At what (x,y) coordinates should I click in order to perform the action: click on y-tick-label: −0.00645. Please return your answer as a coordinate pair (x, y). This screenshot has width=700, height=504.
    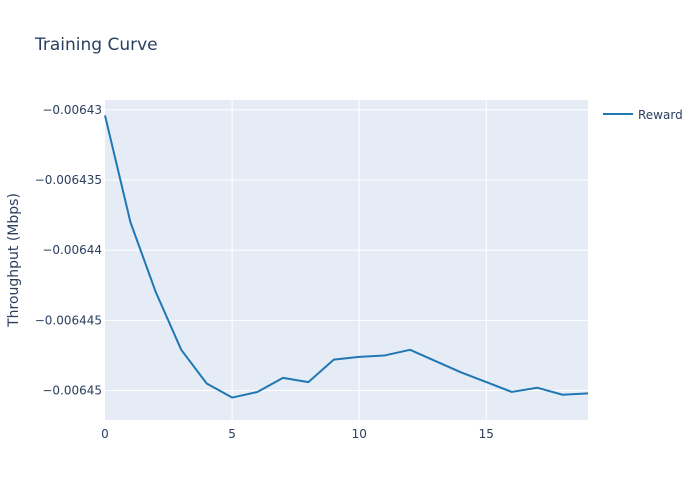
    Looking at the image, I should click on (72, 391).